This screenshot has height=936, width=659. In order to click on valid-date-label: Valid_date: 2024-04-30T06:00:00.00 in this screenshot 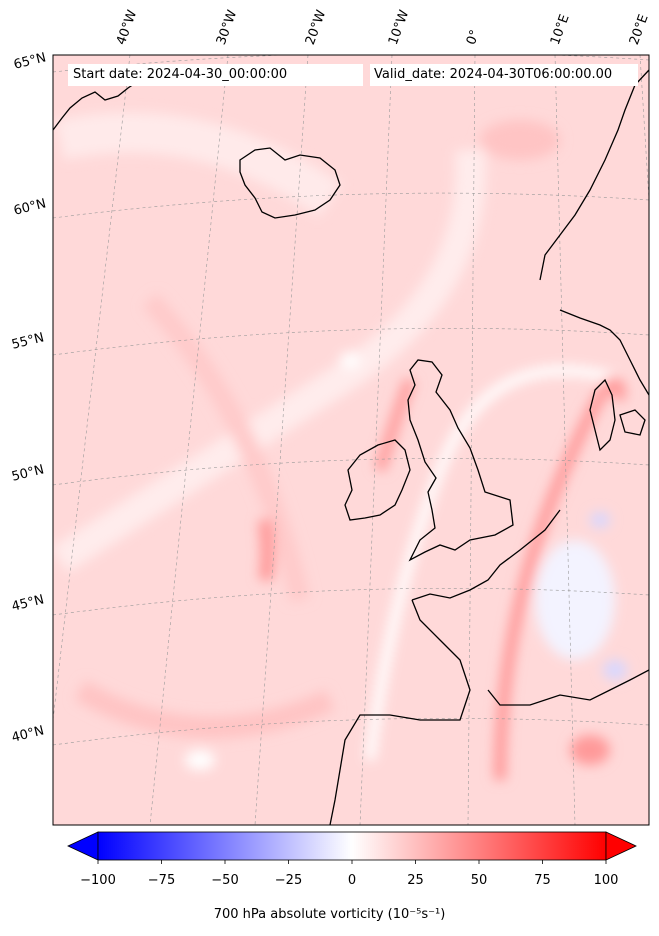, I will do `click(504, 75)`.